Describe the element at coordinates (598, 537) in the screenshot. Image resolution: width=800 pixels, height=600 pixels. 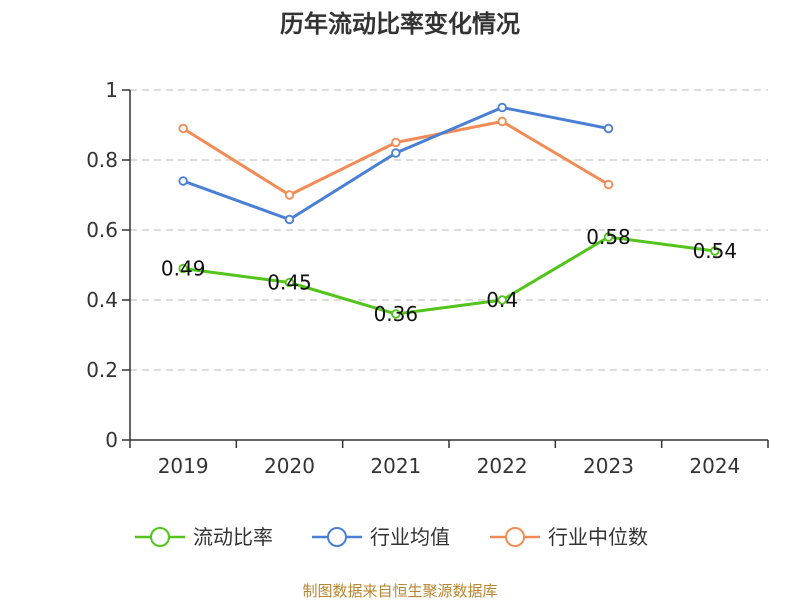
I see `legend-item-2: 行业中位数` at that location.